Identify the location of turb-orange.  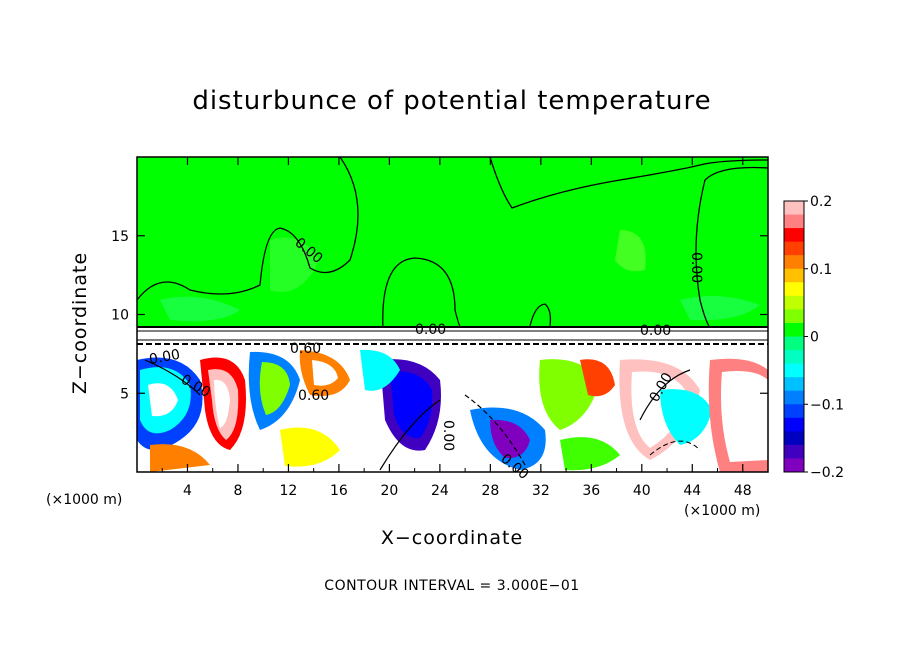
(180, 458).